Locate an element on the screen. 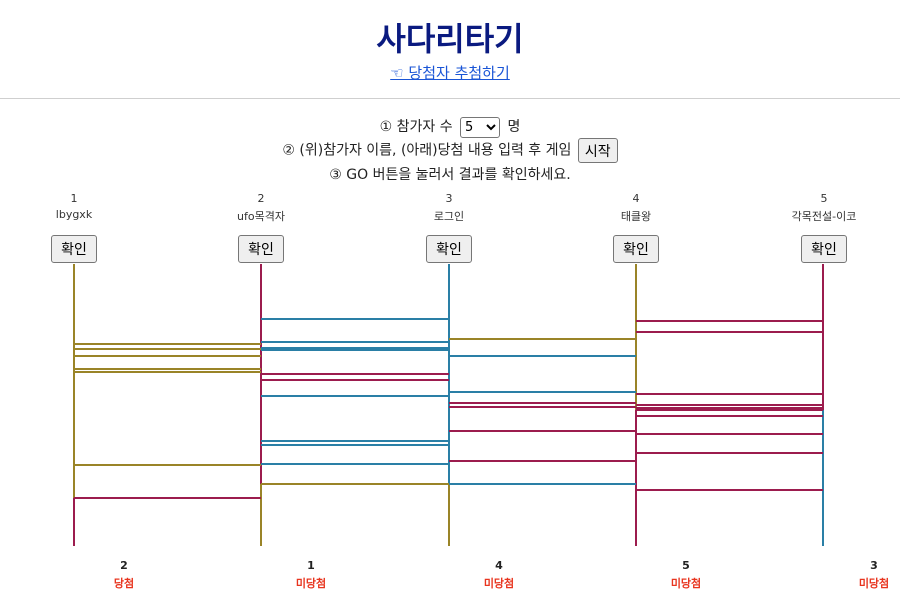  instruction-step-2-text: ② (위)참가자 이름, (아래)당첨 내용 입력 후 게임 is located at coordinates (427, 150).